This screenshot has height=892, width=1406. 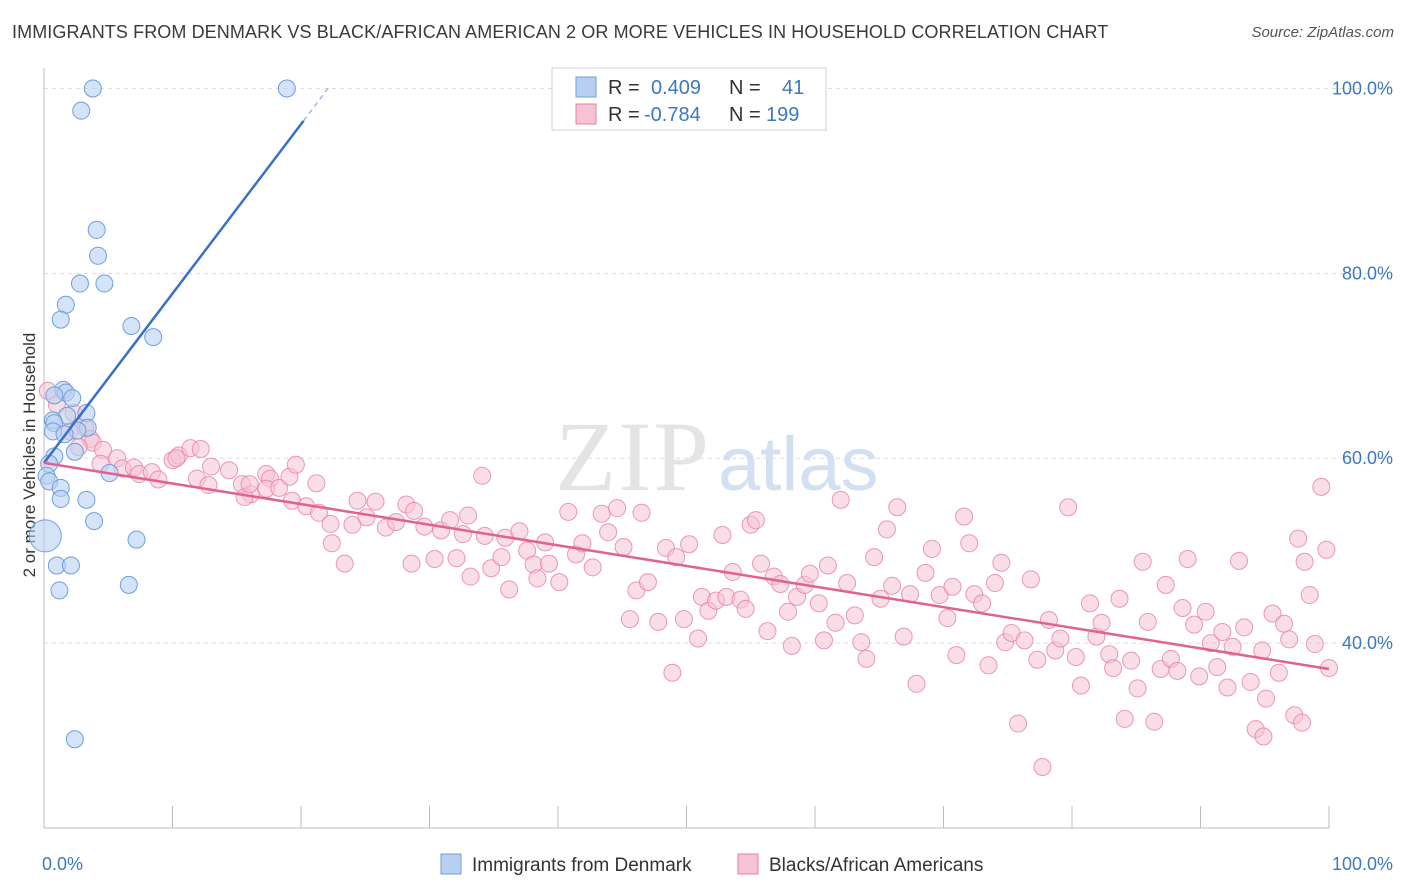 What do you see at coordinates (174, 292) in the screenshot?
I see `trend-line-blue` at bounding box center [174, 292].